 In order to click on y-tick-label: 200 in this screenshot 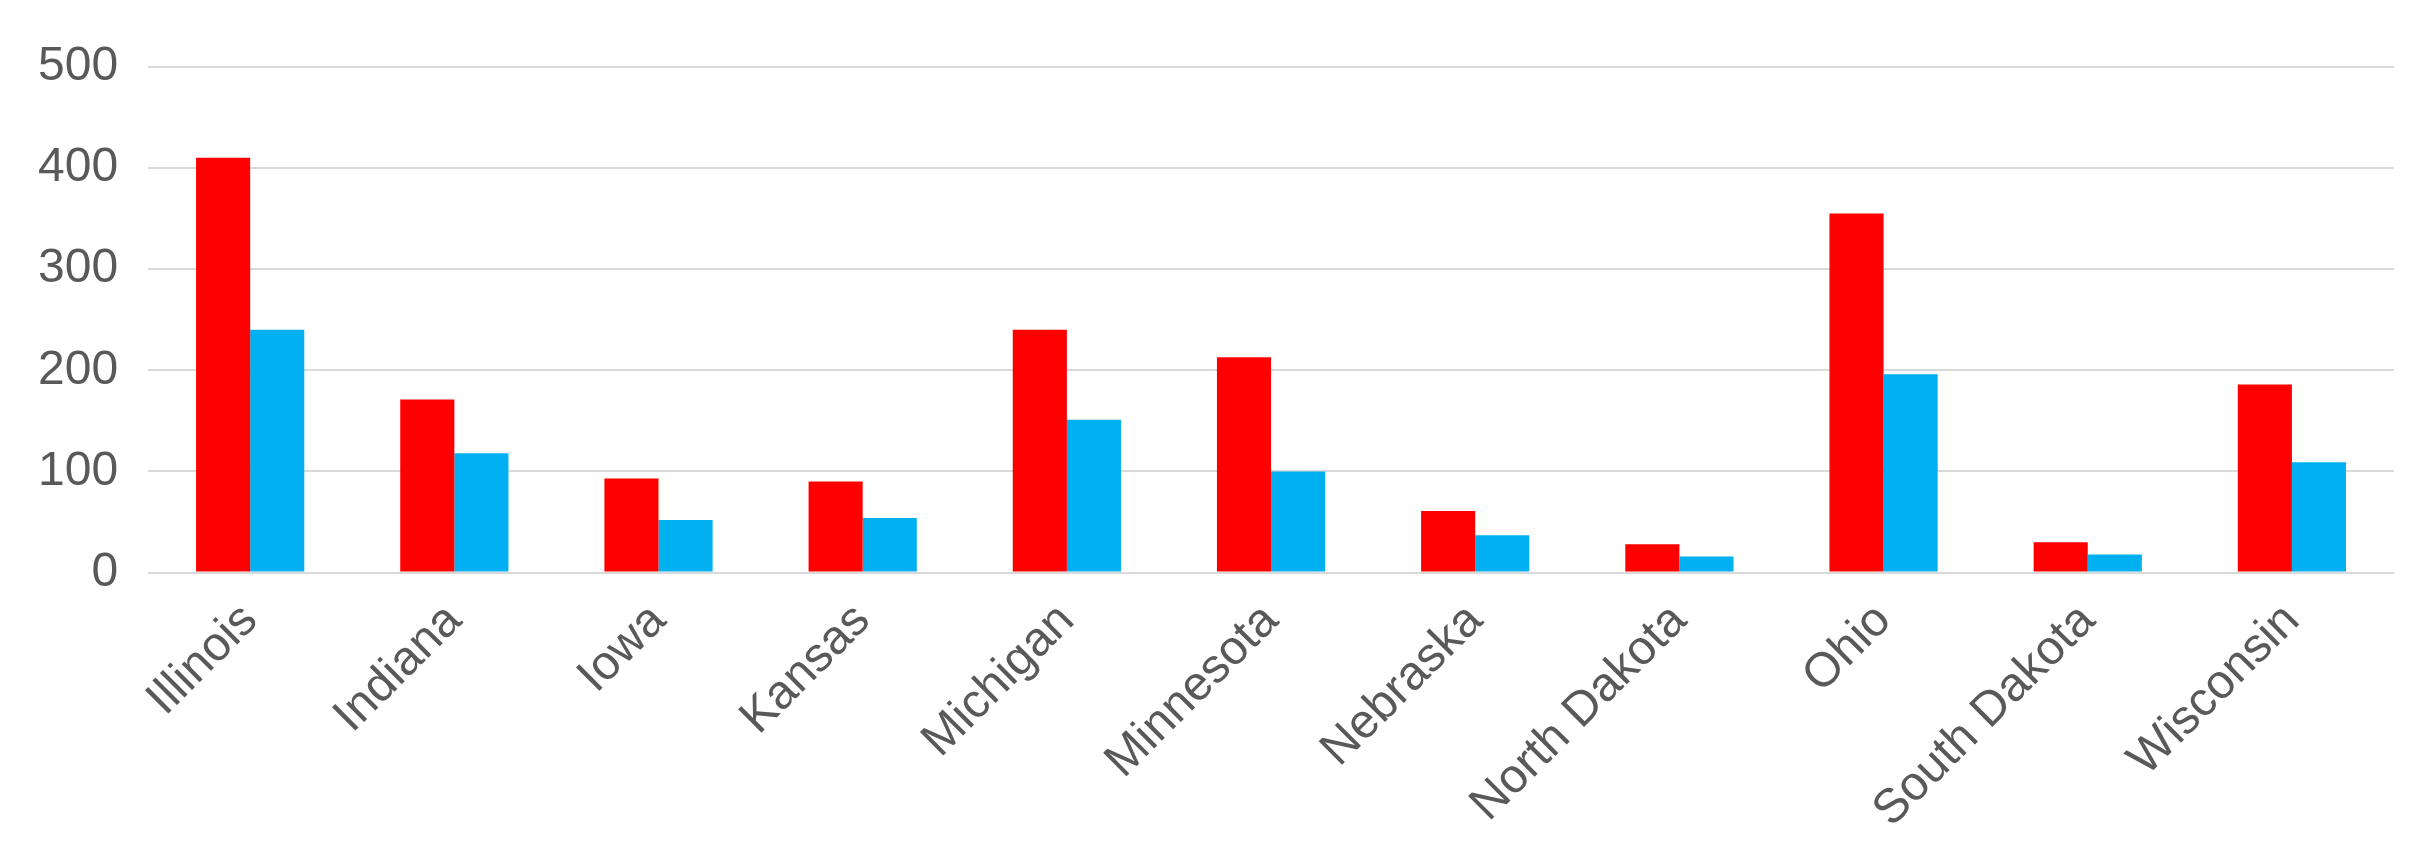, I will do `click(78, 367)`.